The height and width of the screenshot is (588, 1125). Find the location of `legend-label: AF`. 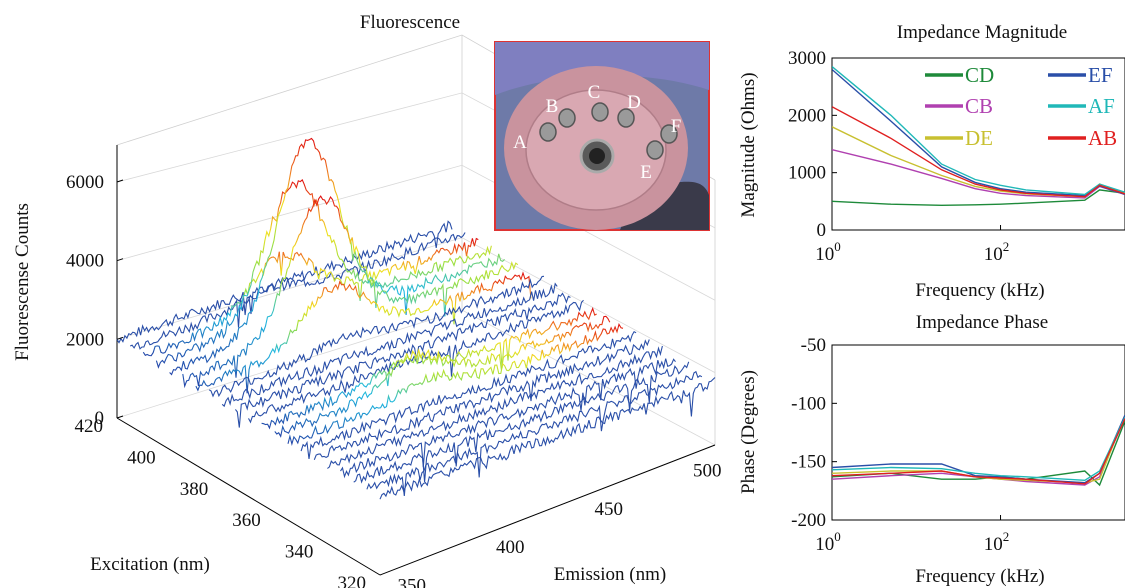

legend-label: AF is located at coordinates (1101, 106).